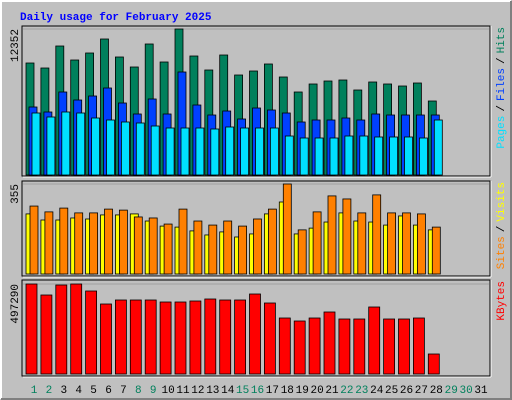 Image resolution: width=512 pixels, height=400 pixels. What do you see at coordinates (421, 391) in the screenshot?
I see `x-tick-label: 27` at bounding box center [421, 391].